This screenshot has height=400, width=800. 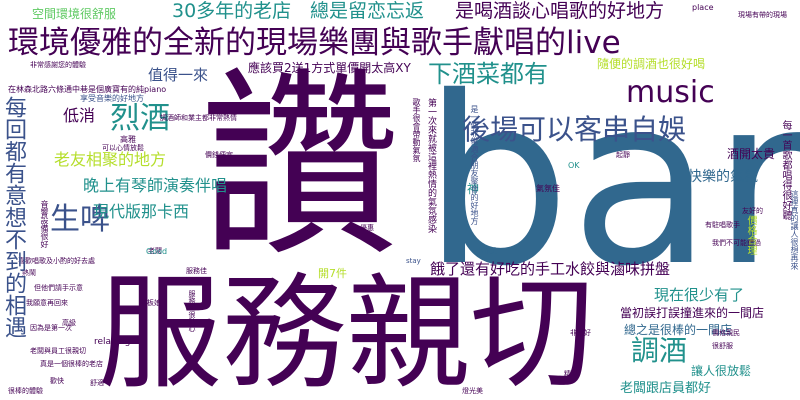 What do you see at coordinates (112, 98) in the screenshot?
I see `word-kexiang: 享受音樂的好地方` at bounding box center [112, 98].